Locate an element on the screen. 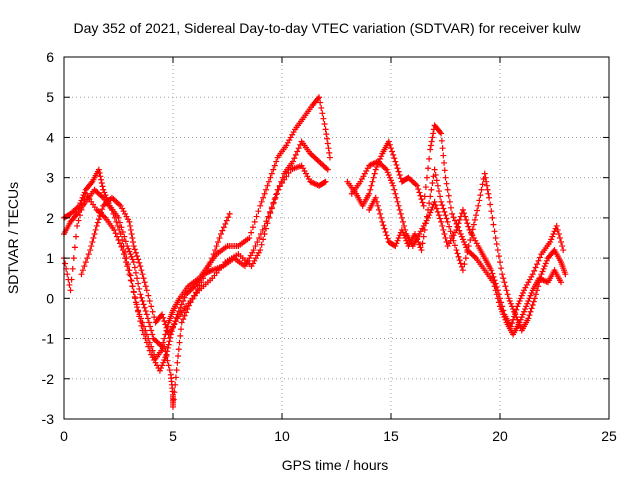 Image resolution: width=640 pixels, height=480 pixels. y-tick-label: 4 is located at coordinates (50, 137).